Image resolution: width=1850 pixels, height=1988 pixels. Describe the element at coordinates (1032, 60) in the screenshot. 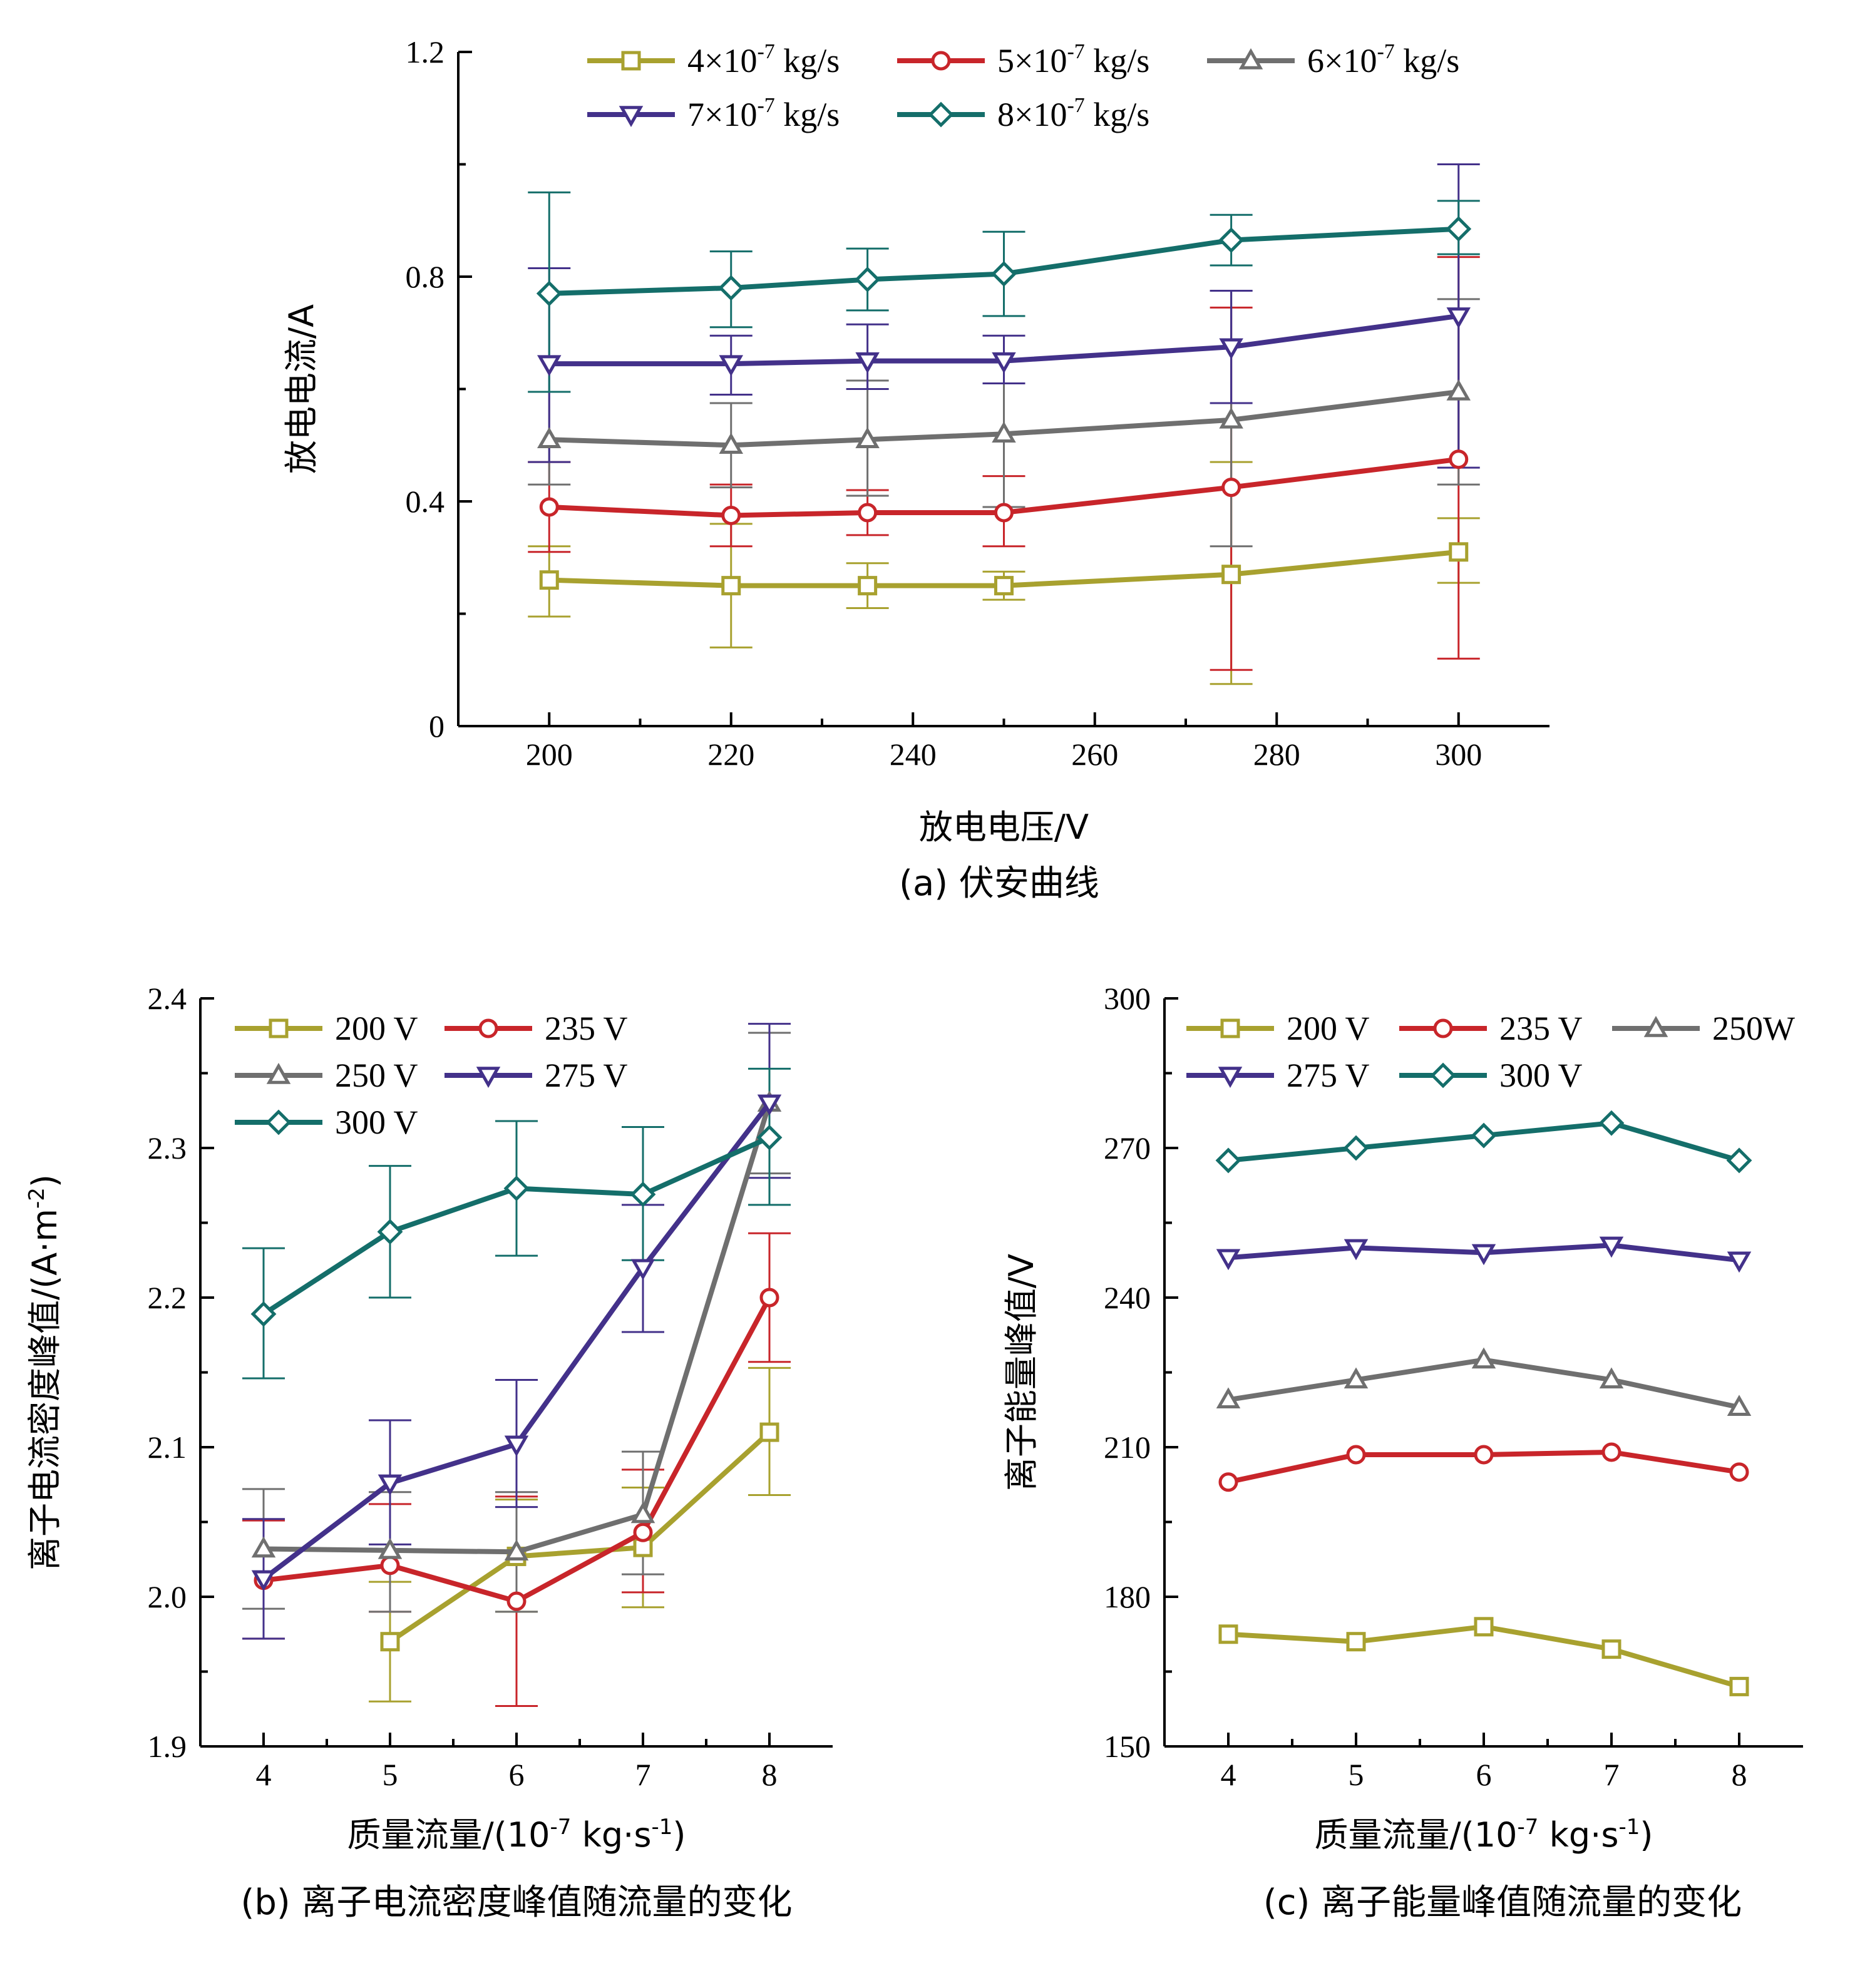

I see `legend-label-text: 5×10` at that location.